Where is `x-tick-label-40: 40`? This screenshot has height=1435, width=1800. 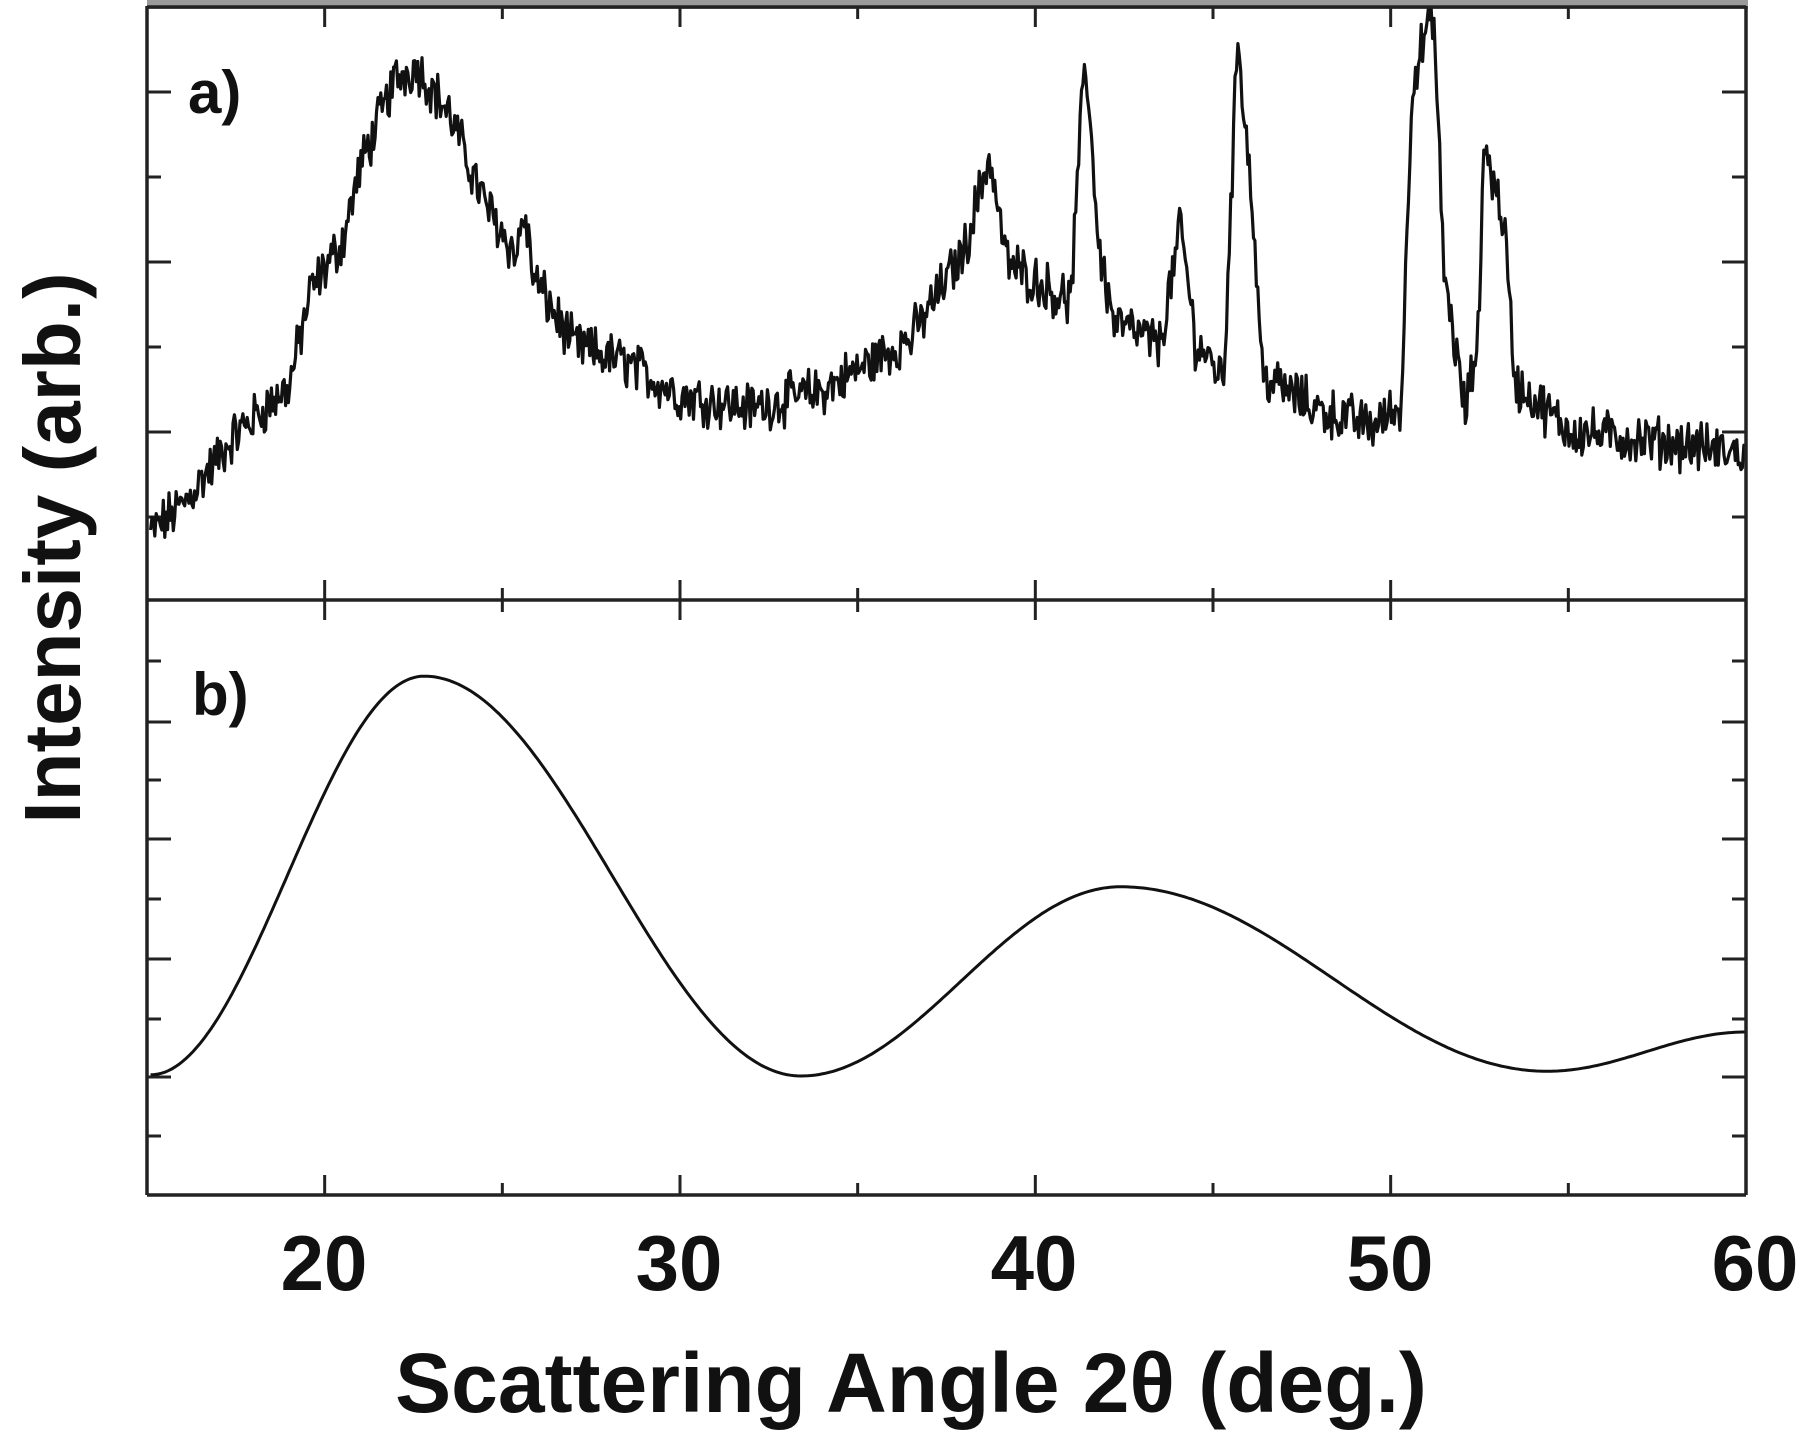 x-tick-label-40: 40 is located at coordinates (1034, 1263).